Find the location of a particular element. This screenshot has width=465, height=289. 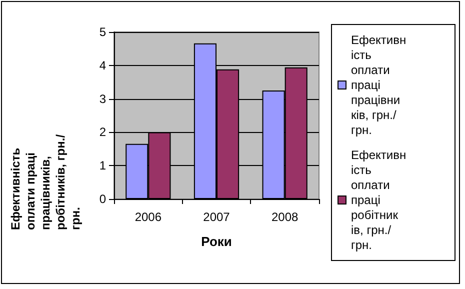

y-tick-label: 1 is located at coordinates (102, 165).